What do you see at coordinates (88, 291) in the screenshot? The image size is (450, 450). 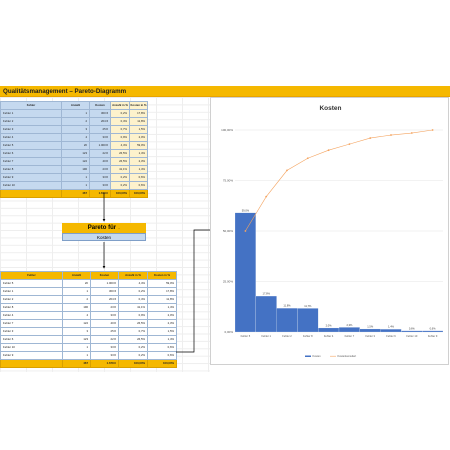 I see `table-row: Fehler 1 1 300 €0,2% 17,8%` at bounding box center [88, 291].